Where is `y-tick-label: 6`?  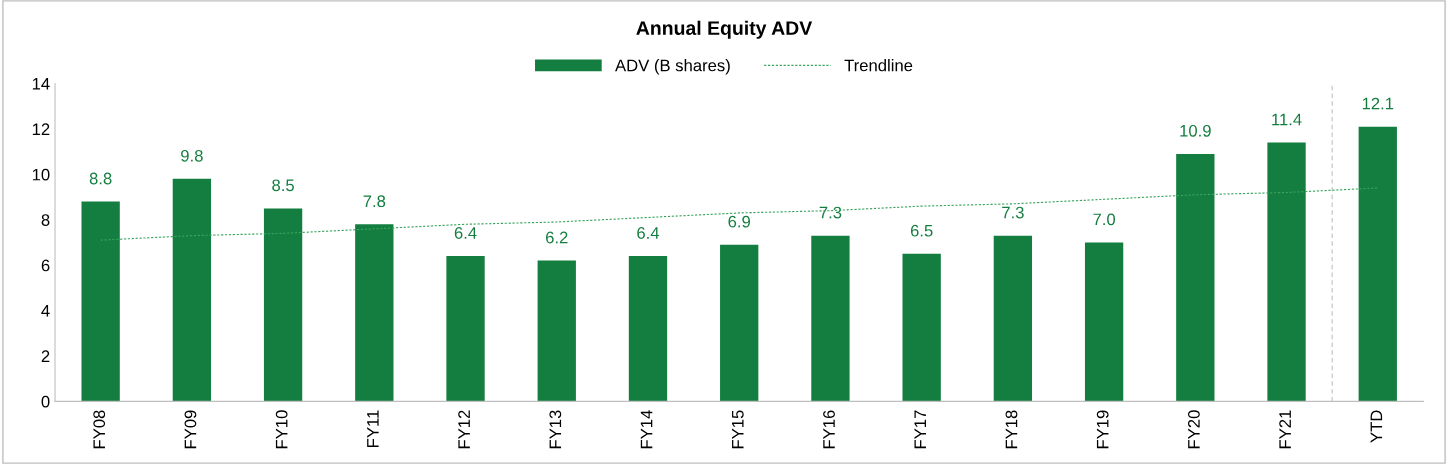 y-tick-label: 6 is located at coordinates (45, 265).